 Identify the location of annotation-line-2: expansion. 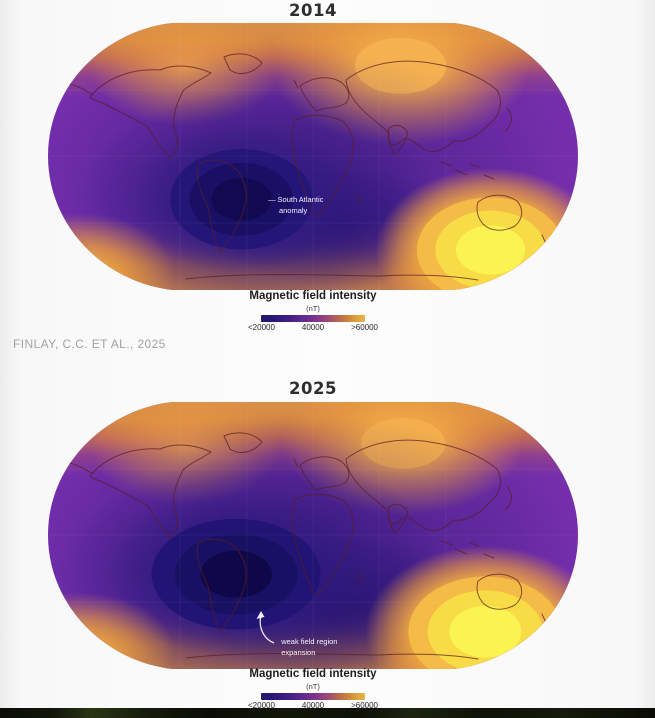
(298, 652).